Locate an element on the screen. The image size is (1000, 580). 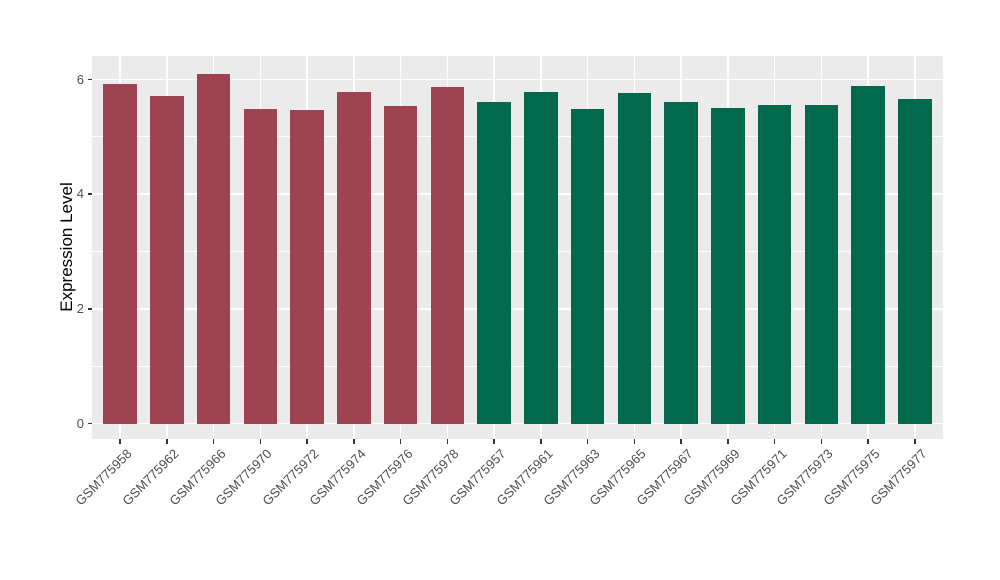
bar-GSM775973 is located at coordinates (821, 264).